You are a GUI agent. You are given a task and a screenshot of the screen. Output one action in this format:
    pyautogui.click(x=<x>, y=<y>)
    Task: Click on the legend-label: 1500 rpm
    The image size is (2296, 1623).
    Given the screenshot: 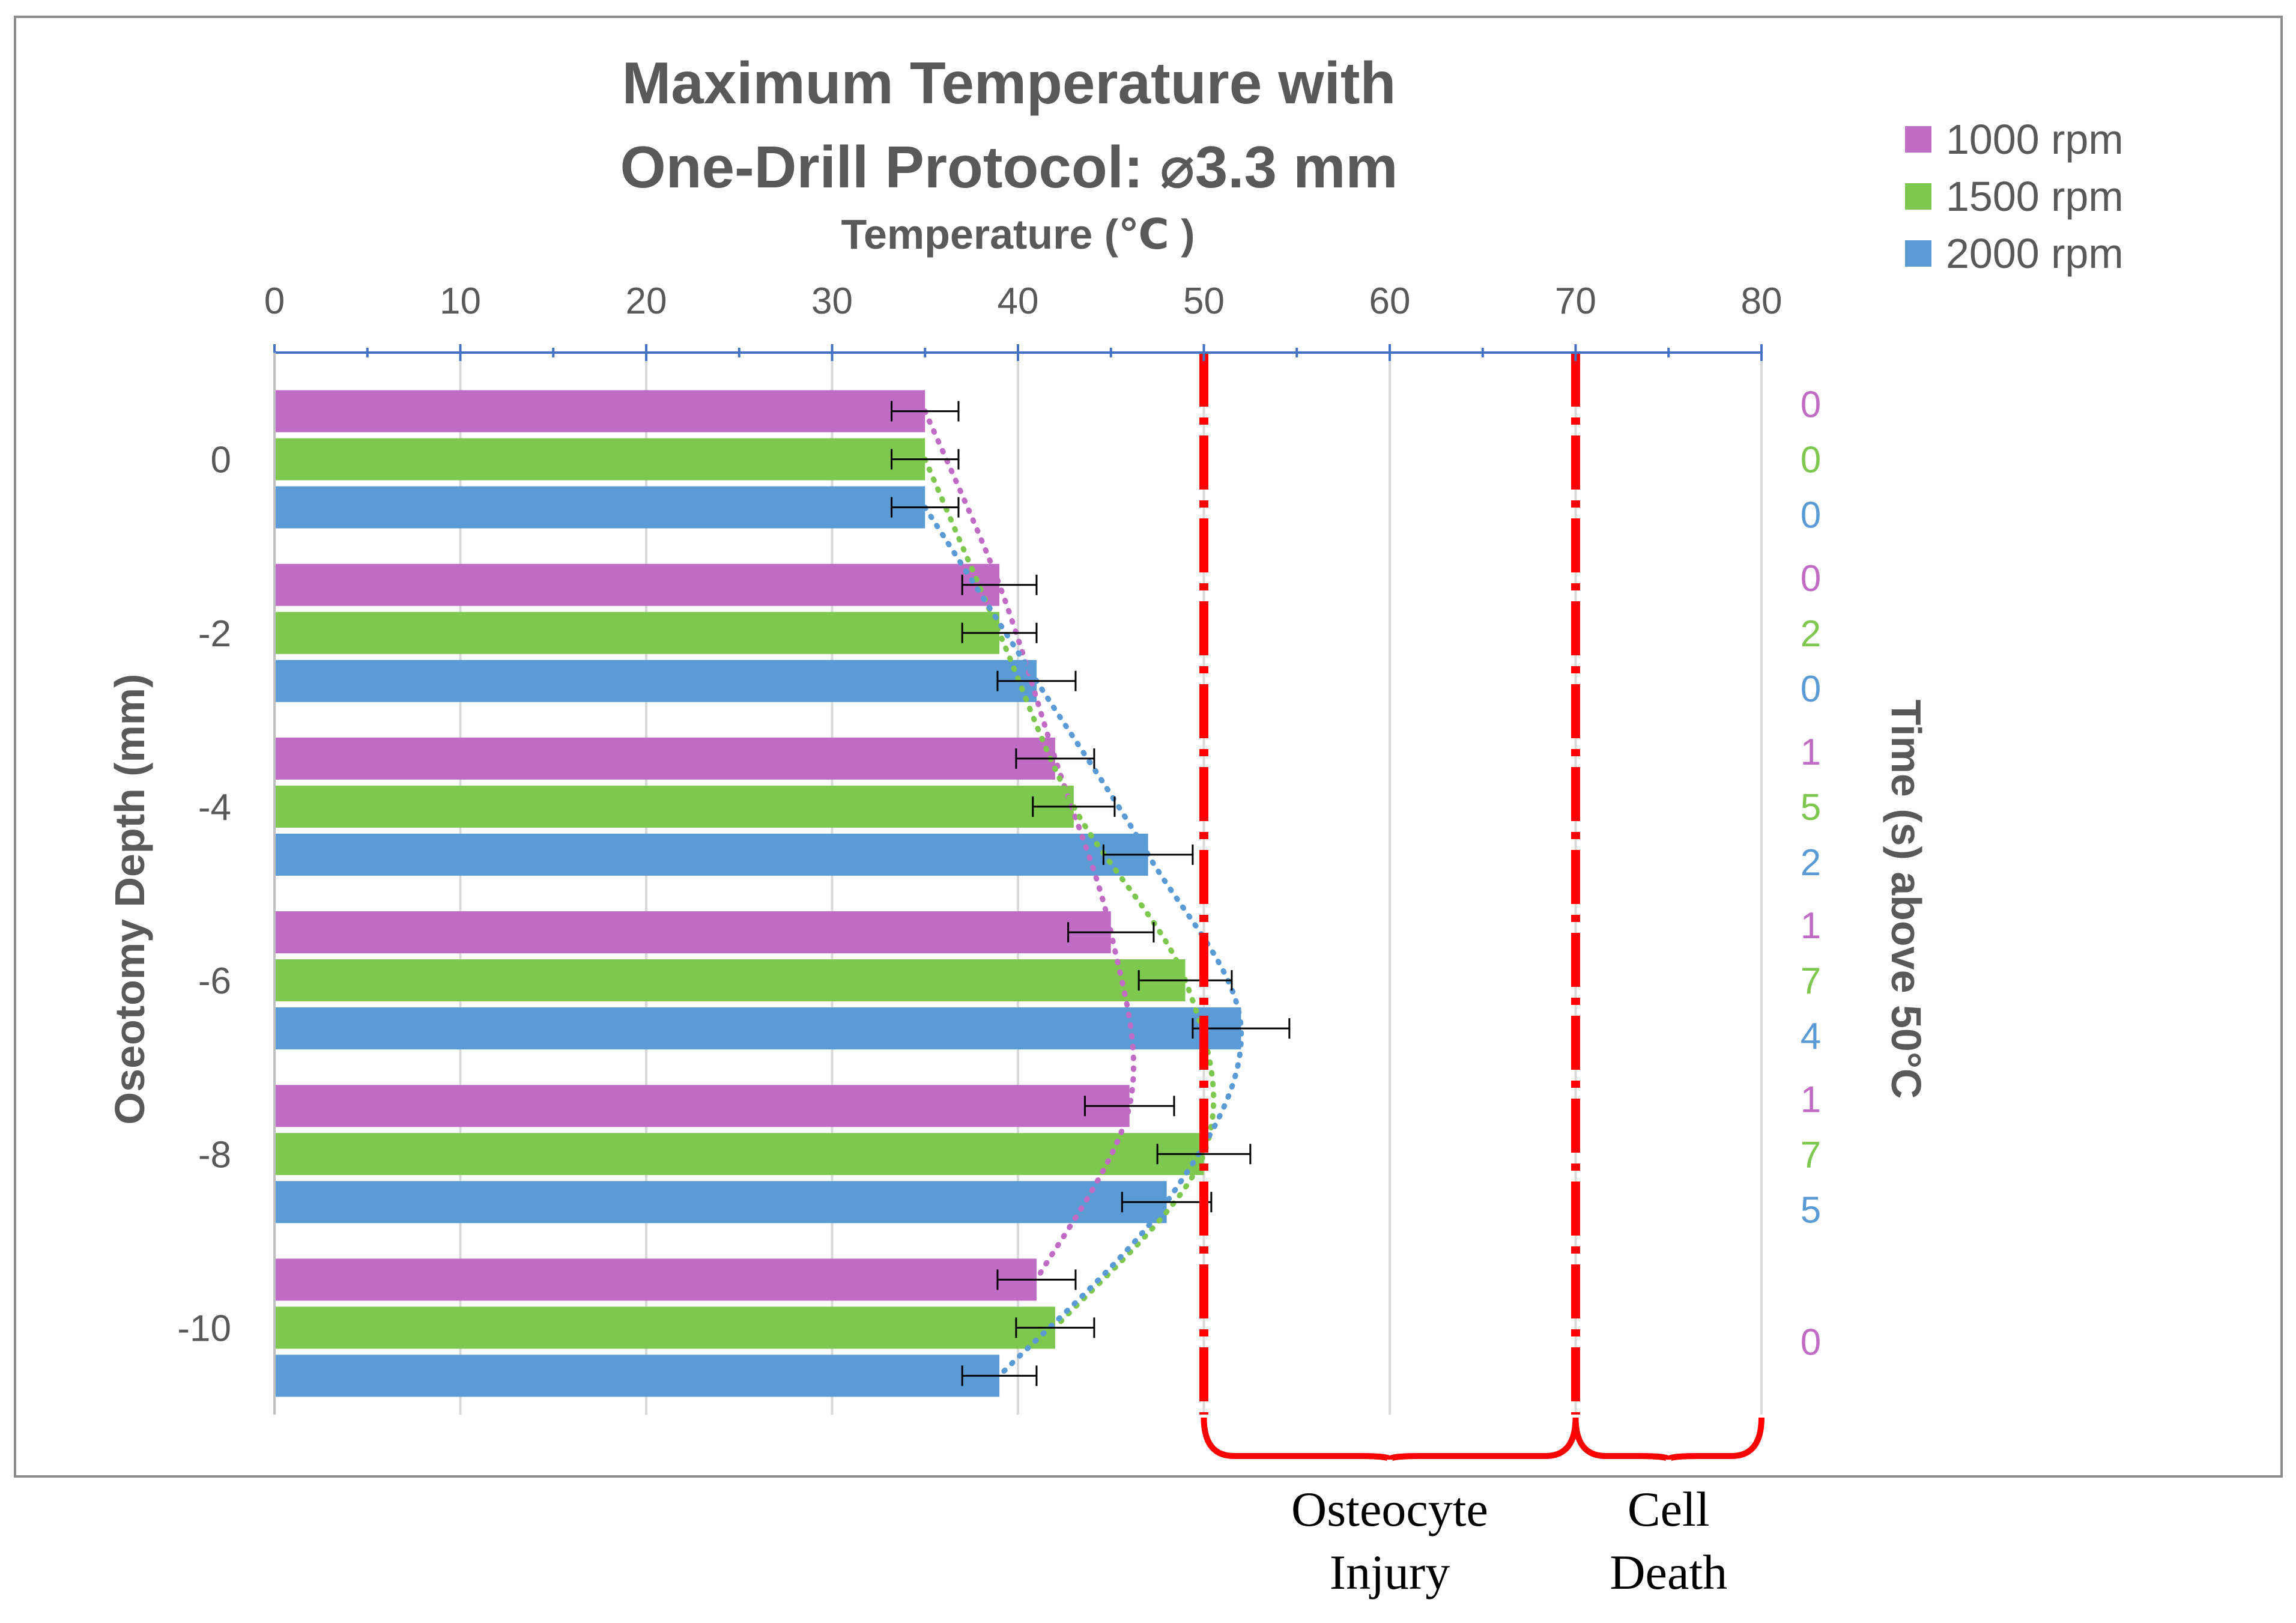 What is the action you would take?
    pyautogui.click(x=2035, y=196)
    